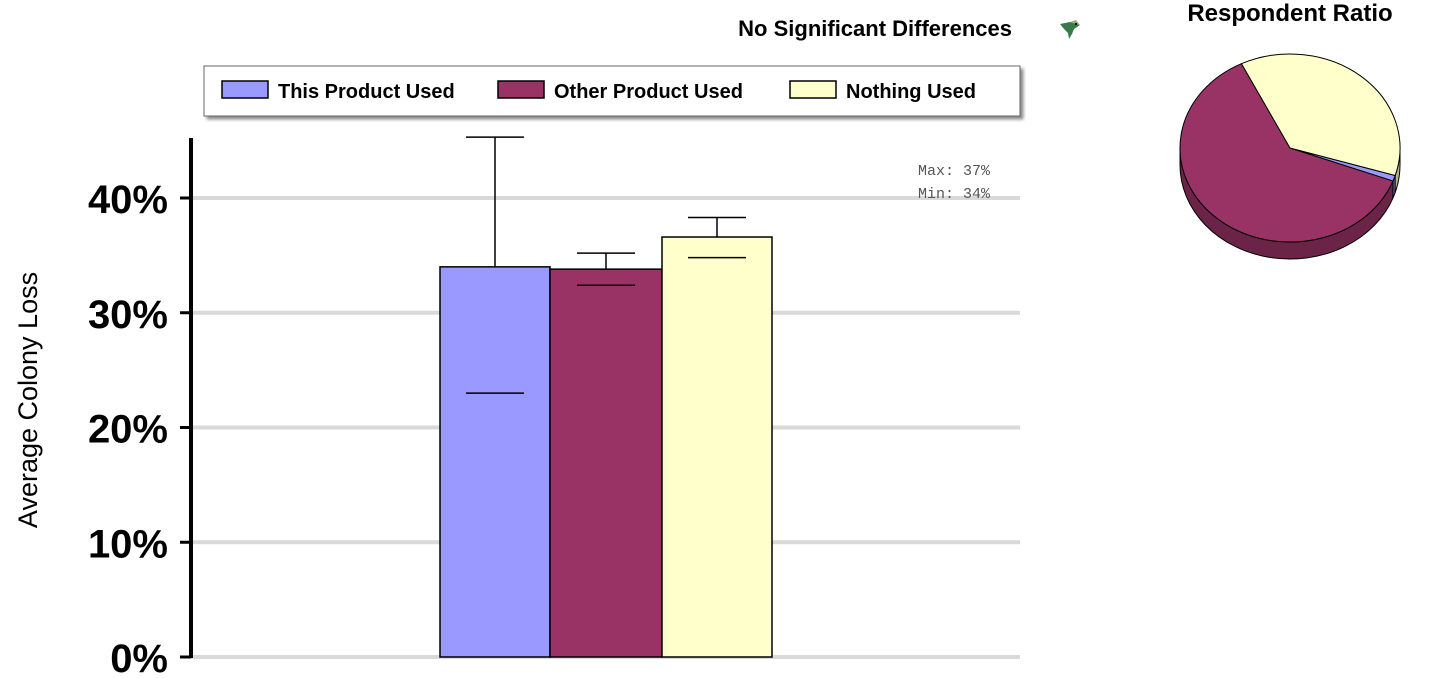 The image size is (1445, 678). Describe the element at coordinates (648, 92) in the screenshot. I see `legend-label: Other Product Used` at that location.